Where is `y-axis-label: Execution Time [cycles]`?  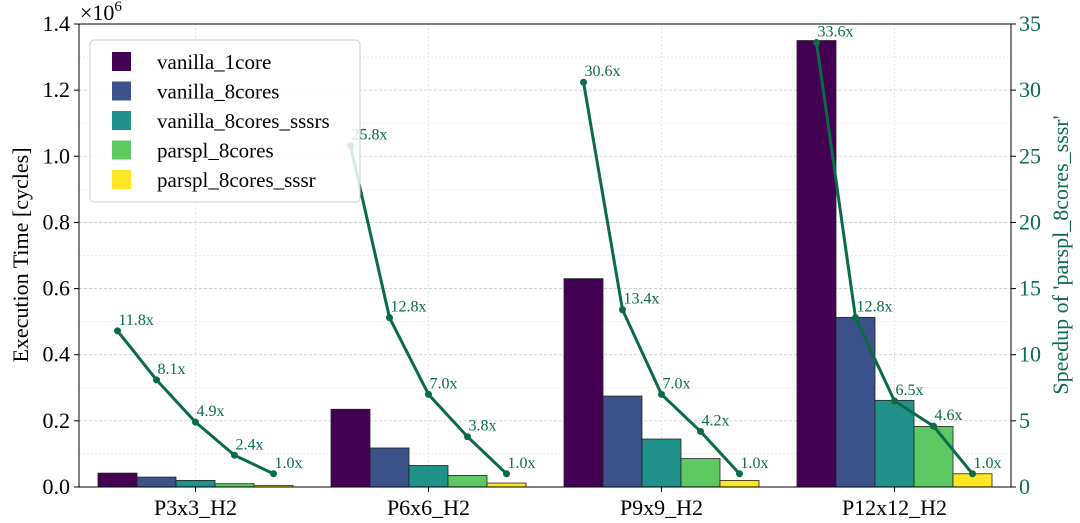 y-axis-label: Execution Time [cycles] is located at coordinates (20, 254).